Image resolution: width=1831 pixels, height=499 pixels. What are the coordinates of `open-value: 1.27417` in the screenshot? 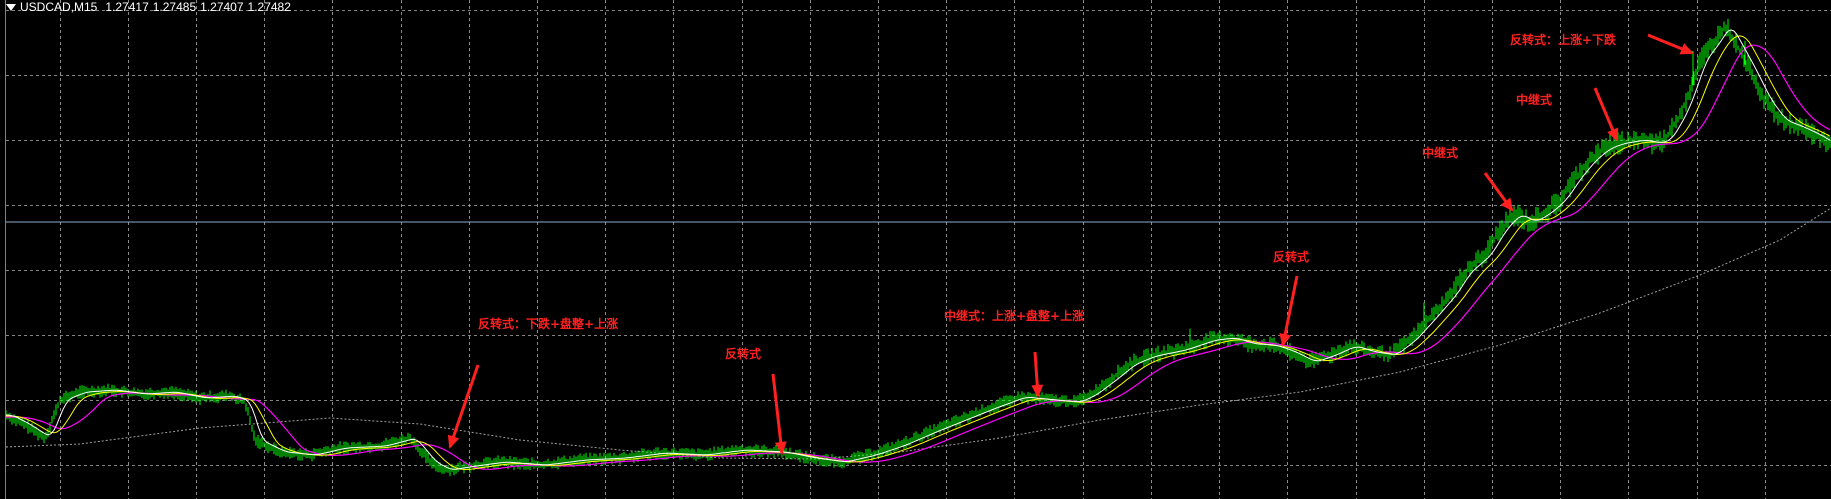 It's located at (127, 7).